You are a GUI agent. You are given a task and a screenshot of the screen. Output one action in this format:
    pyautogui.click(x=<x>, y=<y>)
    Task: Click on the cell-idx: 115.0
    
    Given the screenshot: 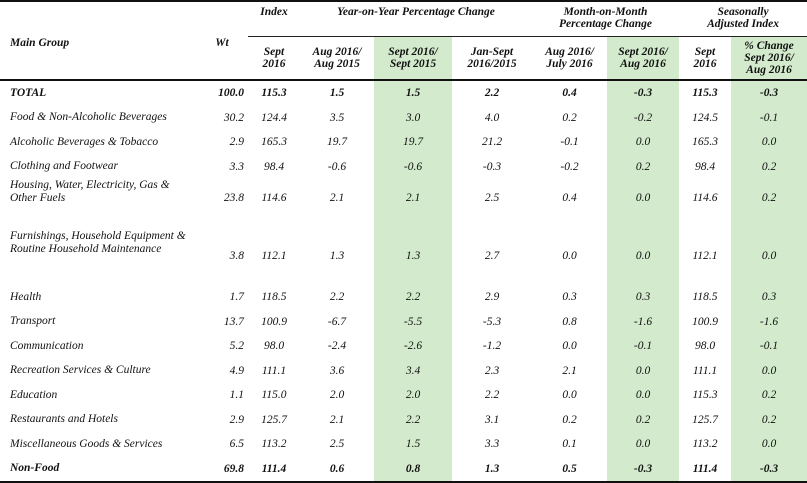 What is the action you would take?
    pyautogui.click(x=274, y=395)
    